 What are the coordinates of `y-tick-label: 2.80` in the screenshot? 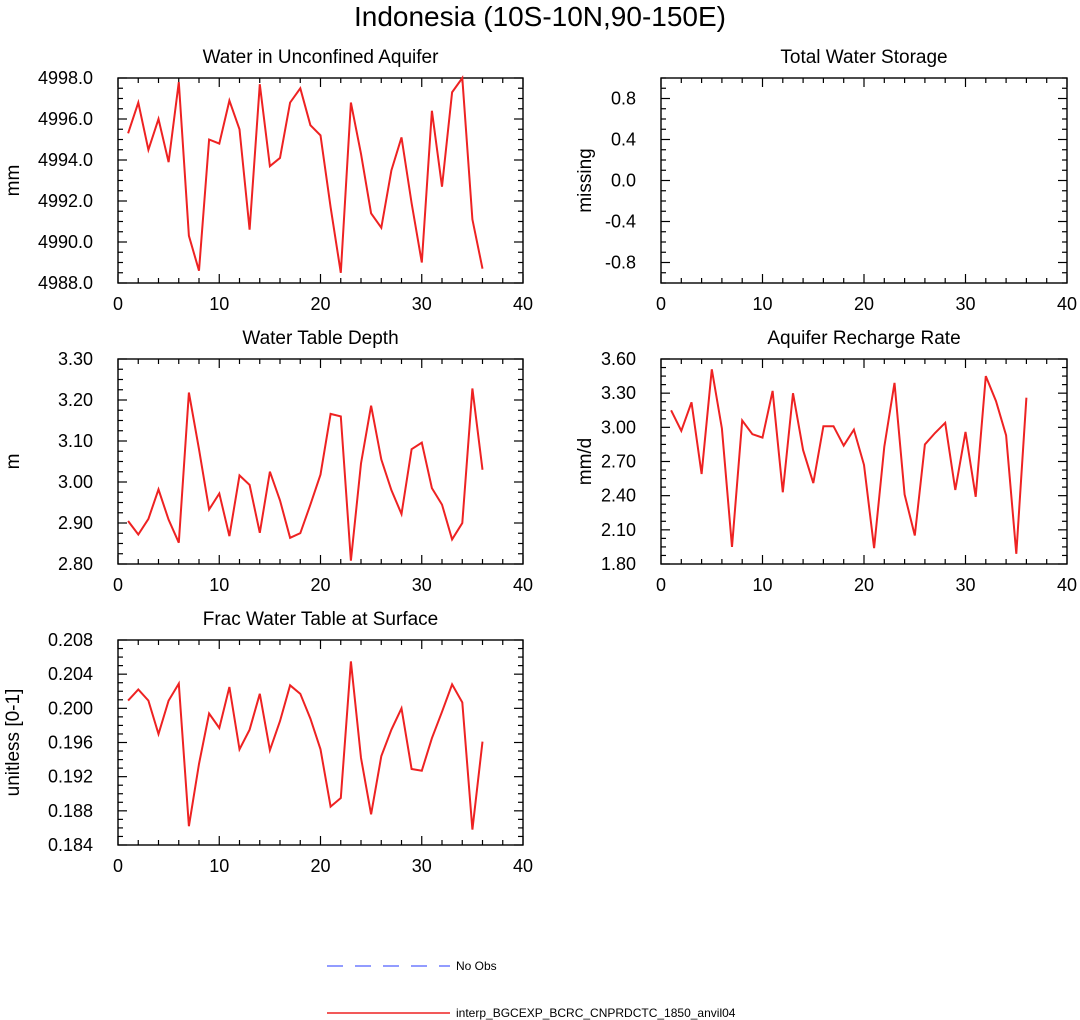 It's located at (75, 564).